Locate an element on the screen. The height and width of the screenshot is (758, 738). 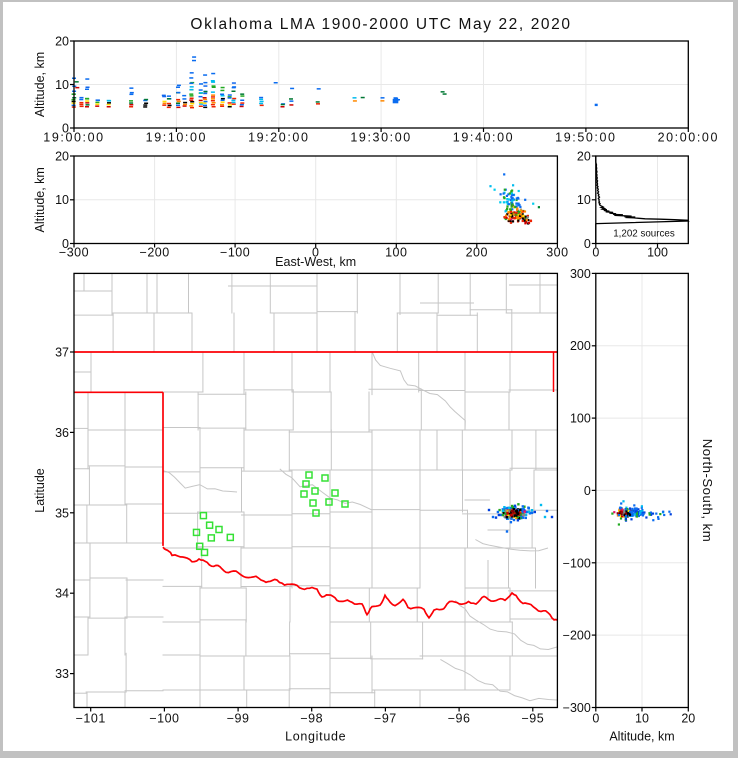
svg-text: East-West, km is located at coordinates (315, 262).